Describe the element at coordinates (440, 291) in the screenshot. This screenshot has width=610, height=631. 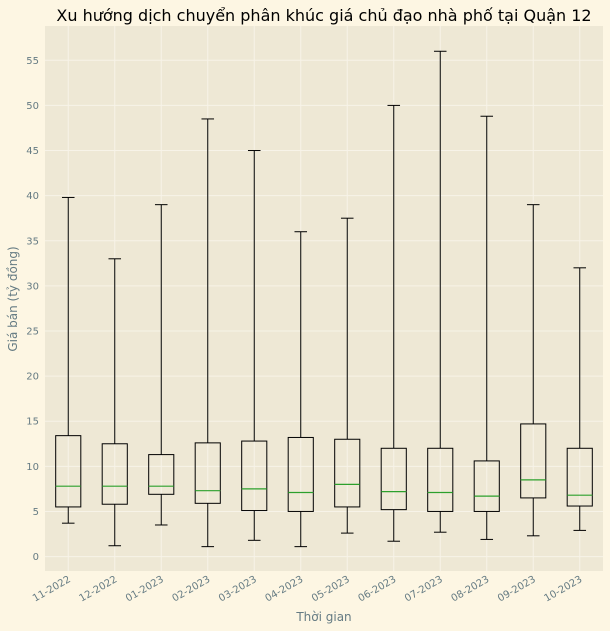
I see `box-07-2023` at that location.